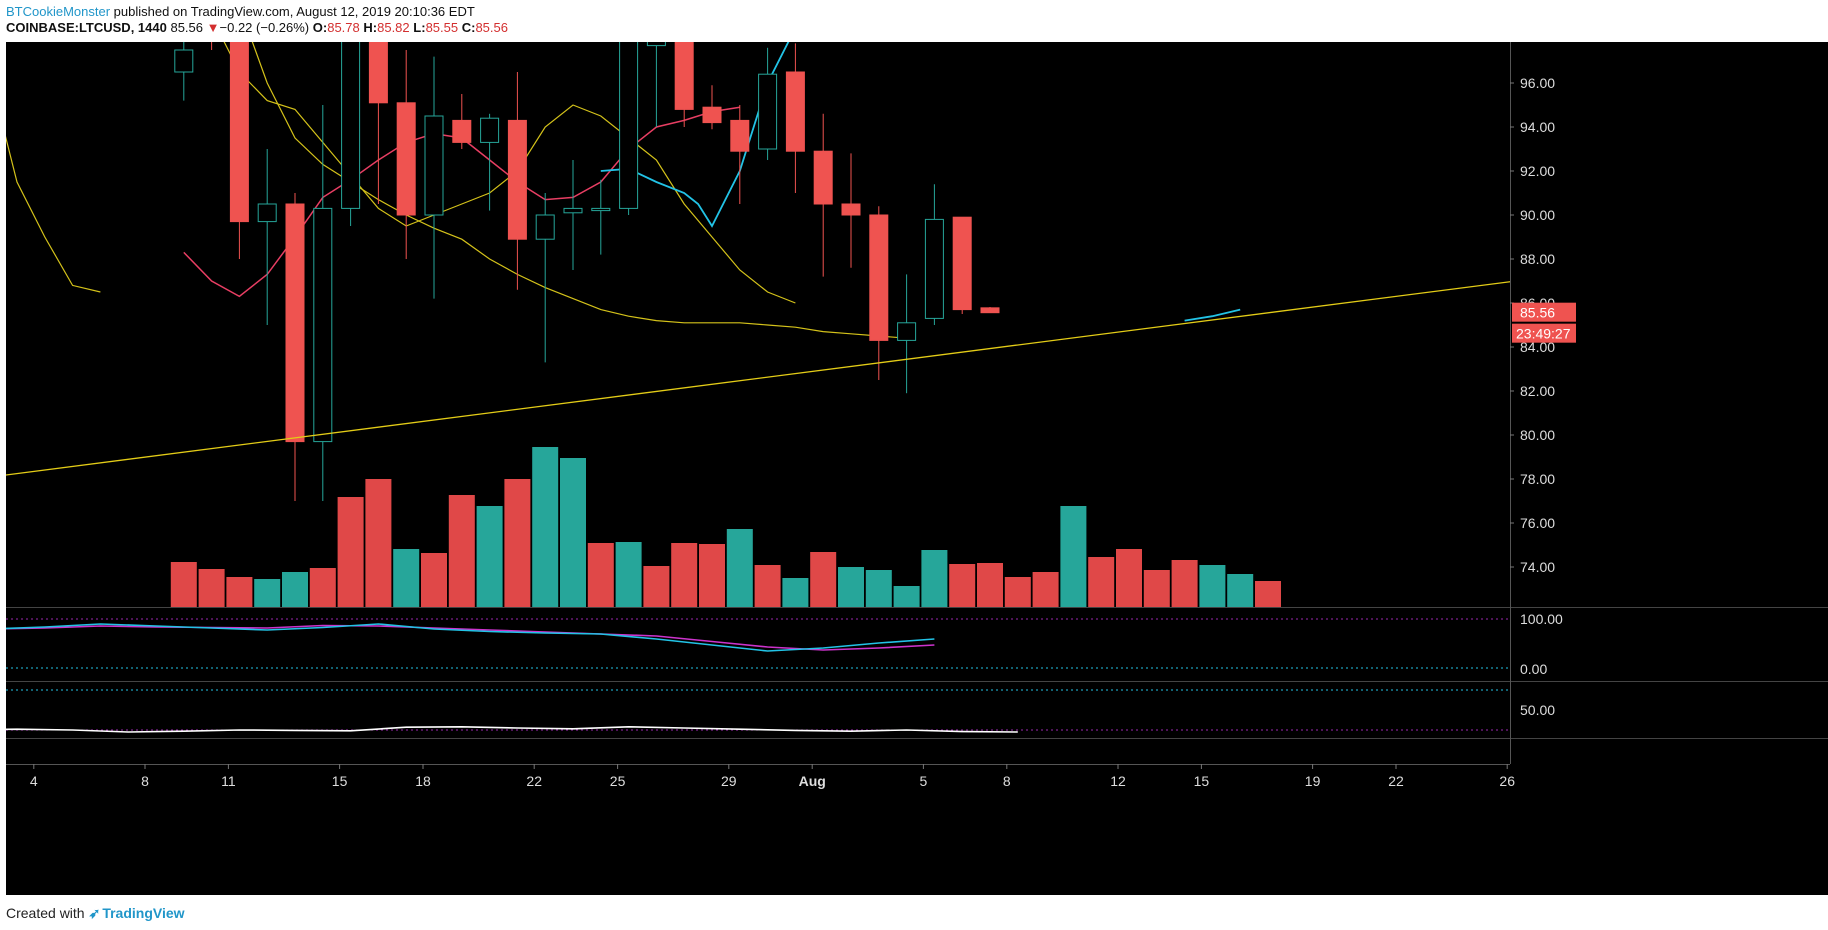 This screenshot has width=1828, height=930. Describe the element at coordinates (370, 27) in the screenshot. I see `high-label: H:` at that location.